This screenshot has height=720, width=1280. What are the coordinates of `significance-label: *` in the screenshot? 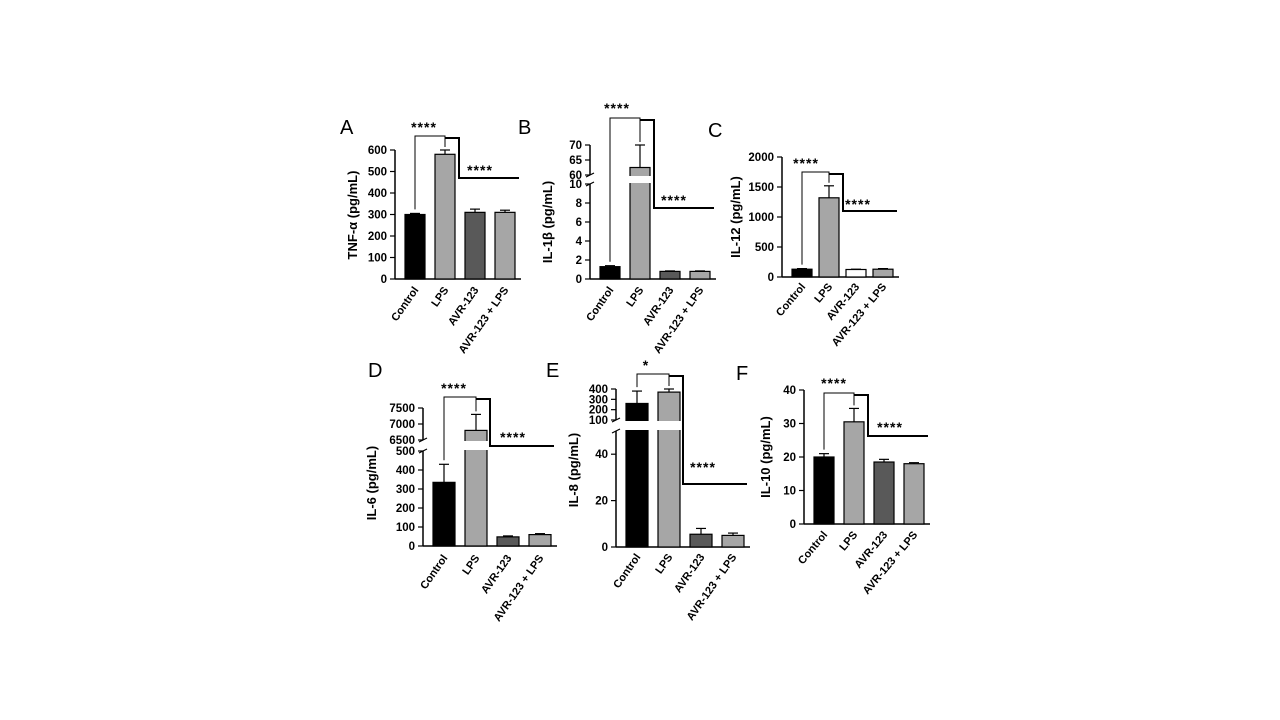 It's located at (646, 365).